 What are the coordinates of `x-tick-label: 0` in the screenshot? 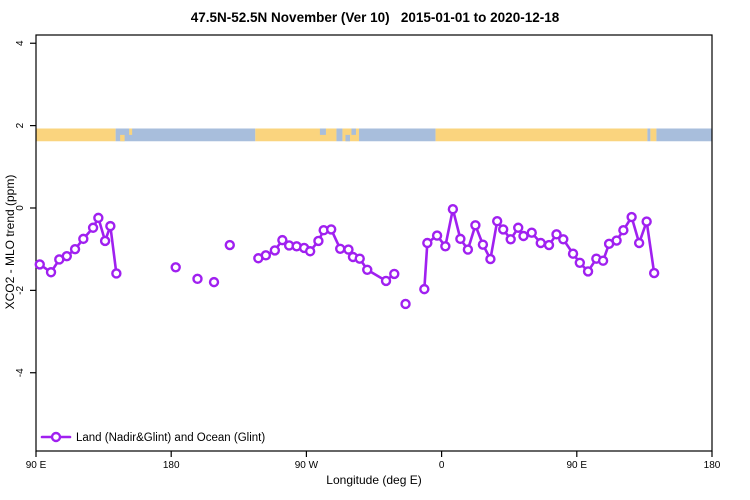 It's located at (442, 465).